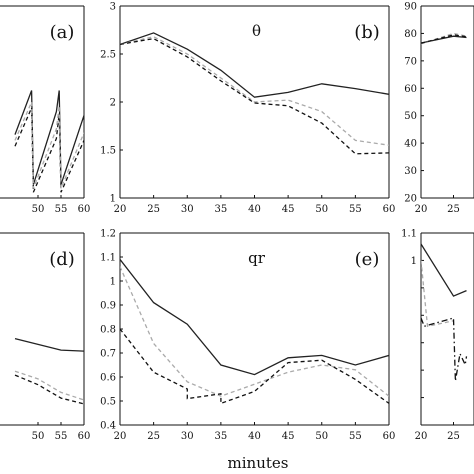 This screenshot has width=474, height=474. What do you see at coordinates (258, 463) in the screenshot?
I see `x-axis-label: minutes` at bounding box center [258, 463].